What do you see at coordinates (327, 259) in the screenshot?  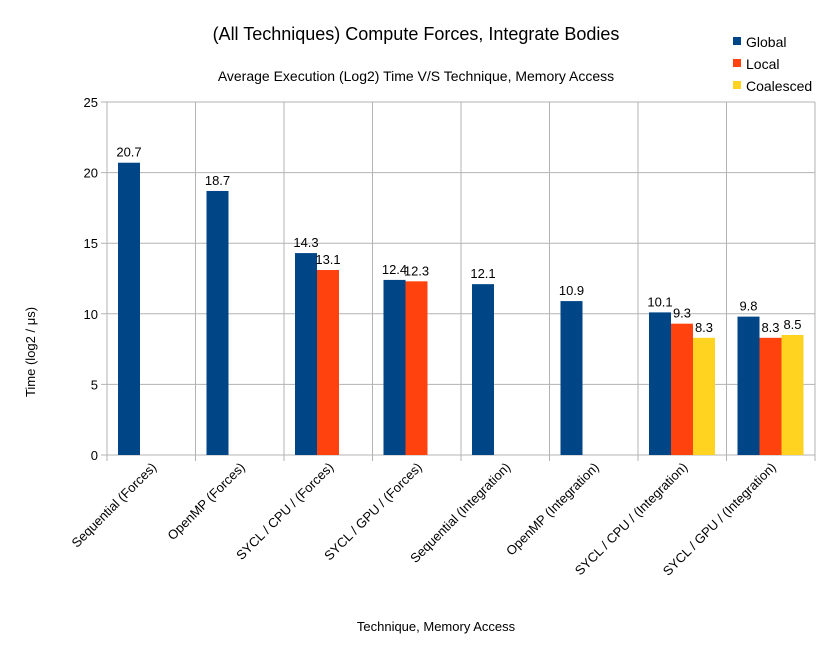 I see `data-label: 13.1` at bounding box center [327, 259].